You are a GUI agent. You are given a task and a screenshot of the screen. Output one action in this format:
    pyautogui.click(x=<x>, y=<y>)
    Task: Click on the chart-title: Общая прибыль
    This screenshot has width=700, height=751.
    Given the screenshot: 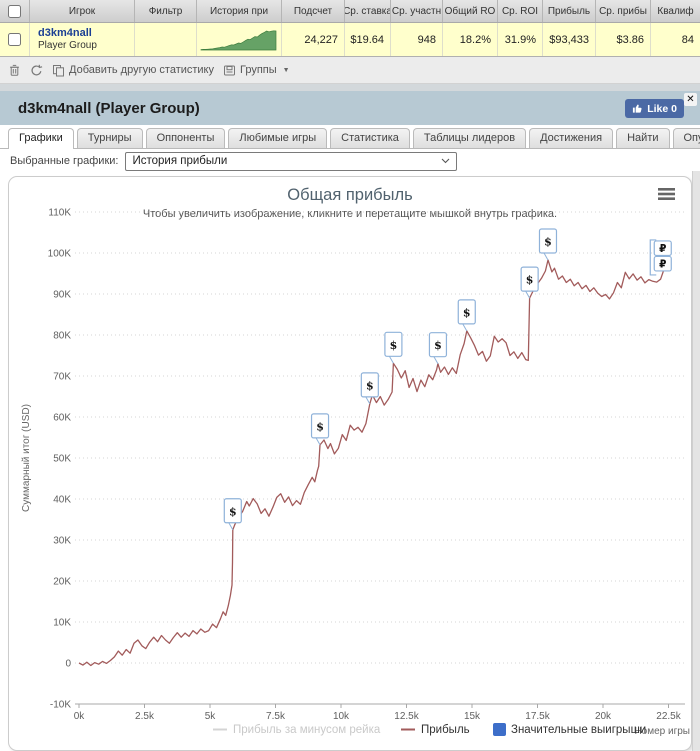 What is the action you would take?
    pyautogui.click(x=349, y=195)
    